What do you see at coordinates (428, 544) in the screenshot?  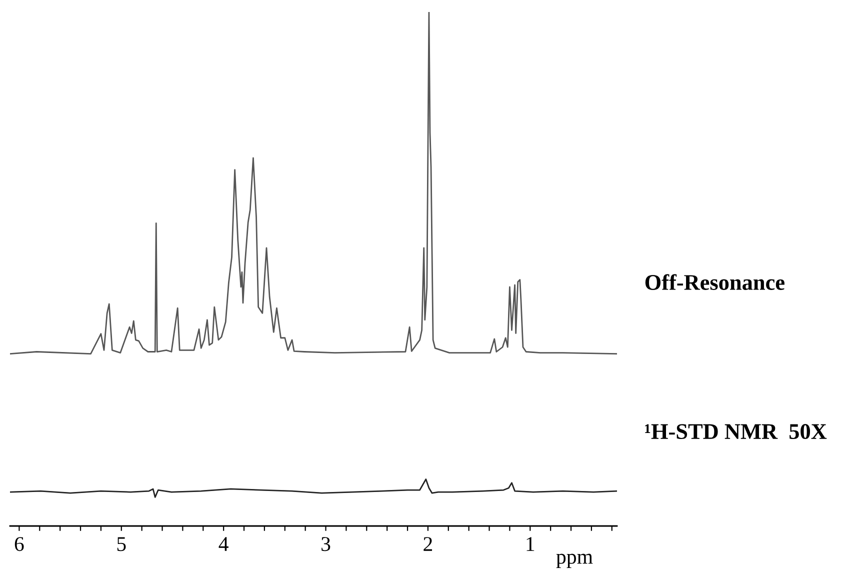 I see `x-tick-label: 2` at bounding box center [428, 544].